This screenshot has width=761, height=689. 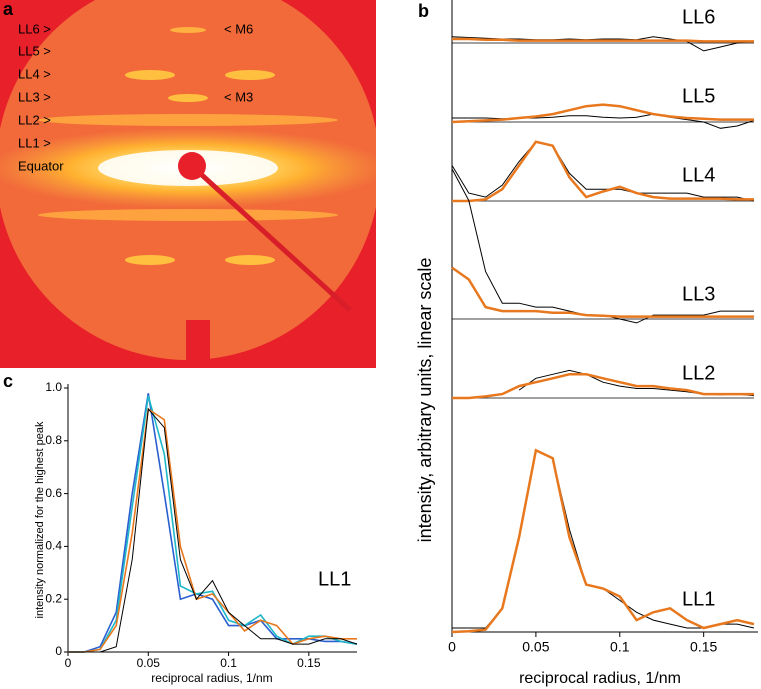 I want to click on y-tick-label: 1.0, so click(x=53, y=387).